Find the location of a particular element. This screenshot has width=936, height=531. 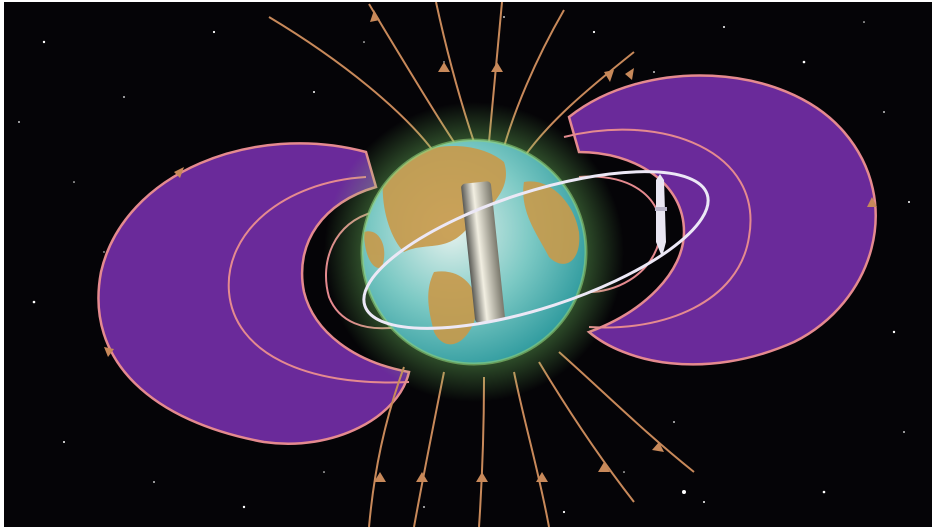

bar-magnet is located at coordinates (483, 252).